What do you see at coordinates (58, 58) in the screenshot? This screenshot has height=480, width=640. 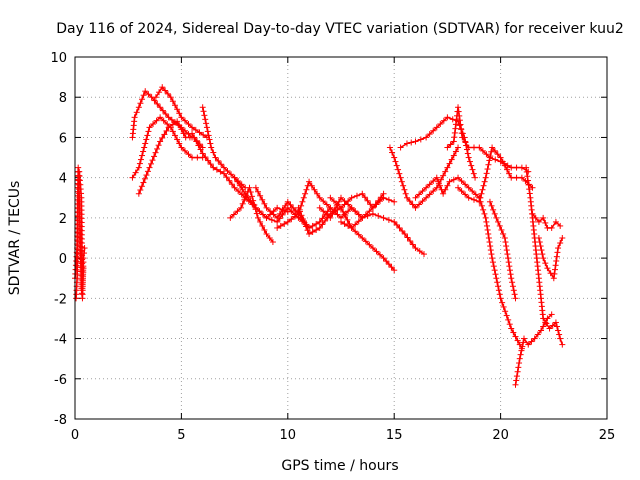 I see `y-tick-label: 10` at bounding box center [58, 58].